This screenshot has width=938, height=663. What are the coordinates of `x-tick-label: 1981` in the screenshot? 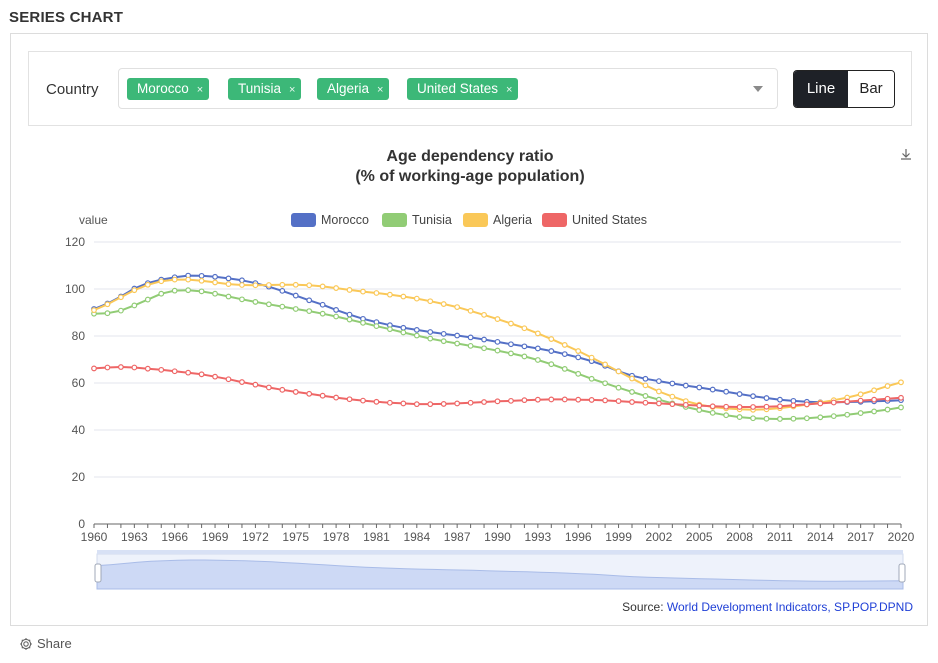 It's located at (376, 537).